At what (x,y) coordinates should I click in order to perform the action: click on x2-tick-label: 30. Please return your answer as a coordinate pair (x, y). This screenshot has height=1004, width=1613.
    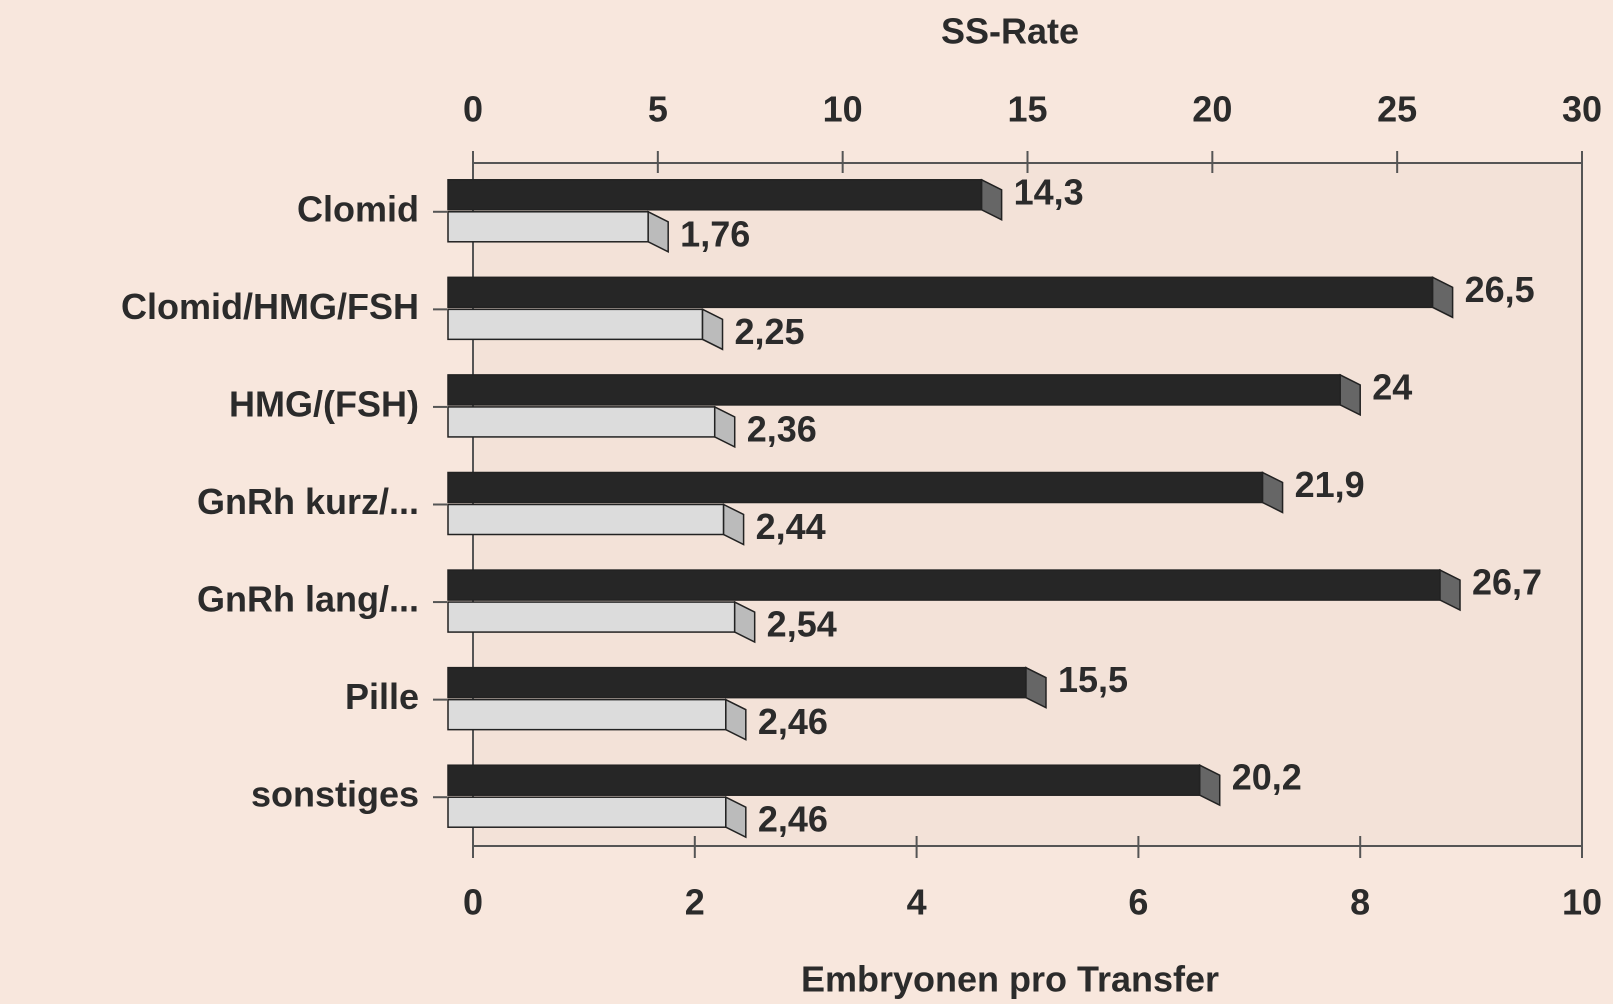
    Looking at the image, I should click on (1582, 109).